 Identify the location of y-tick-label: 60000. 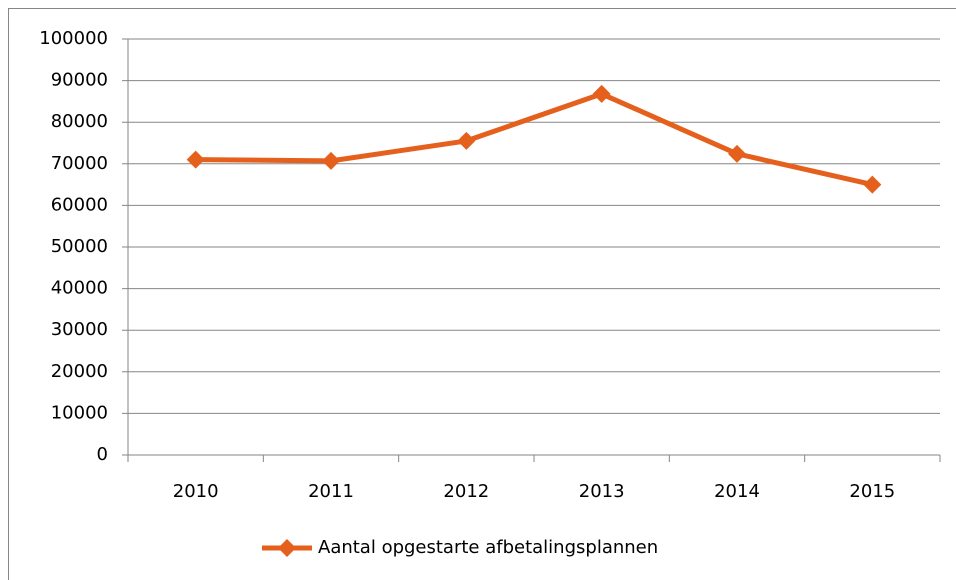
(79, 204).